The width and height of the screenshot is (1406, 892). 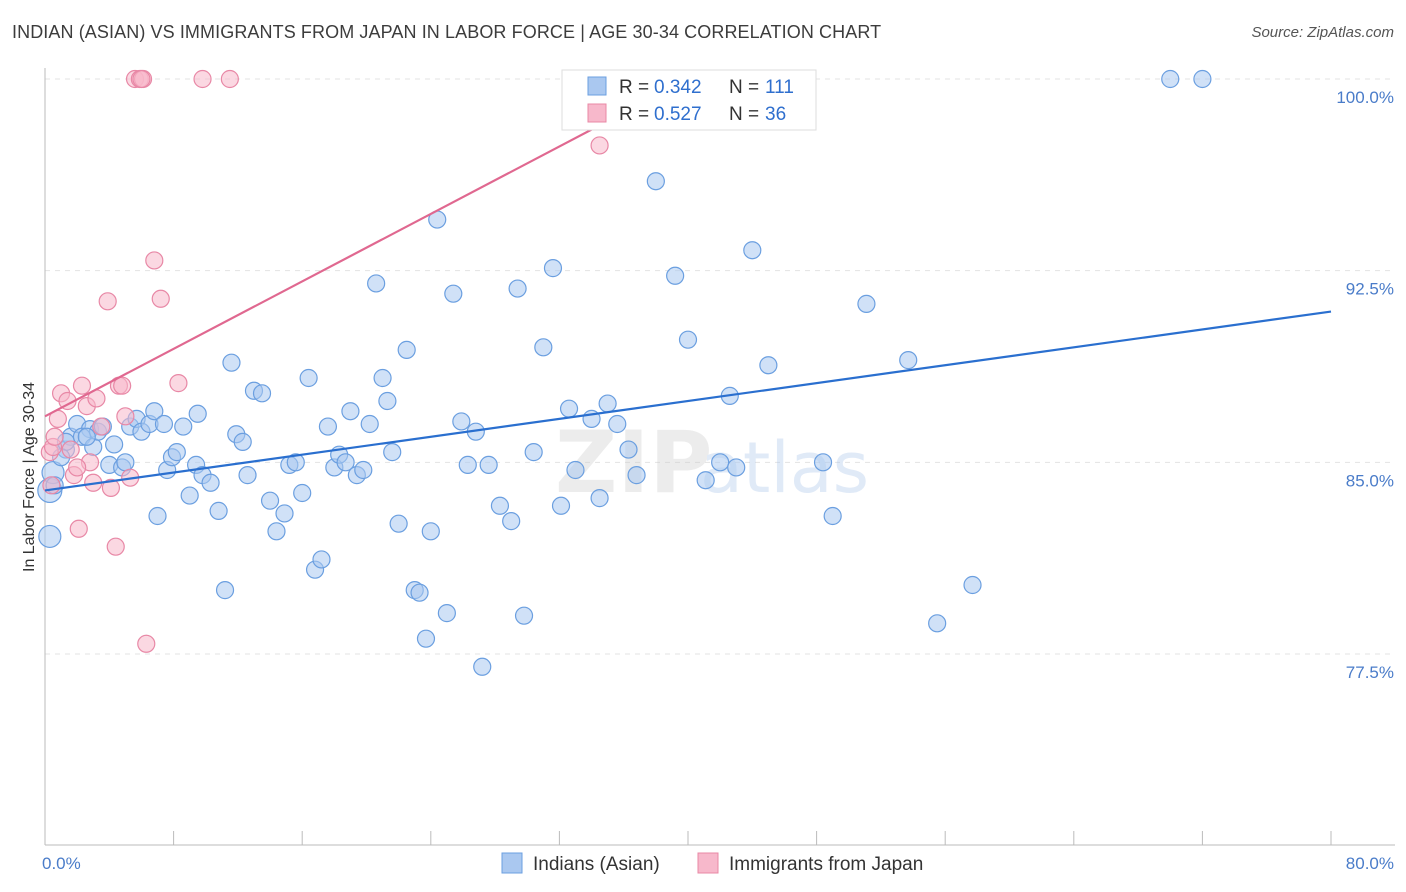 What do you see at coordinates (597, 86) in the screenshot?
I see `legend-swatch-indians` at bounding box center [597, 86].